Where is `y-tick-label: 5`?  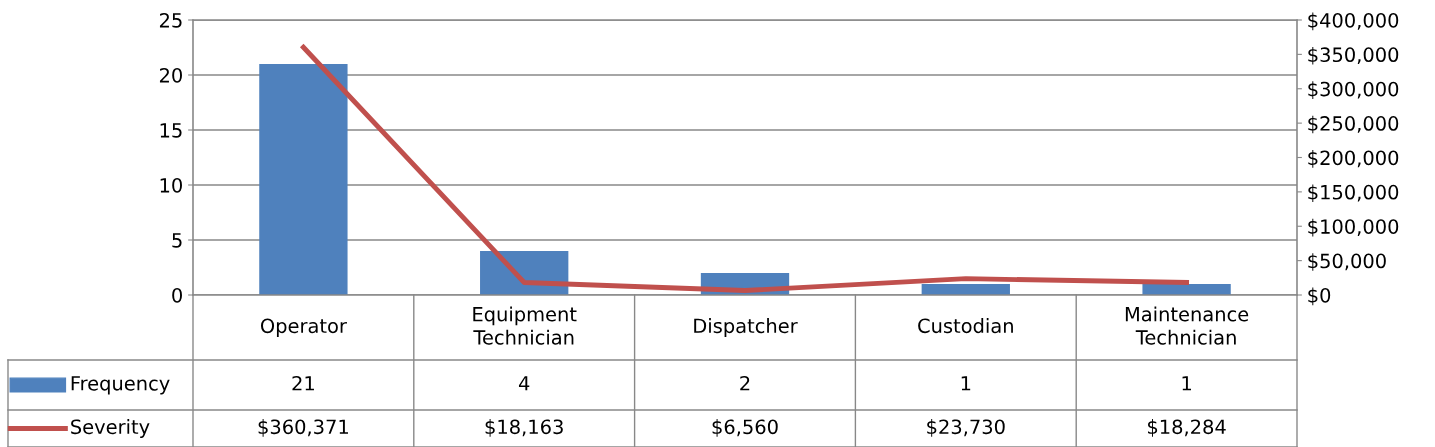 y-tick-label: 5 is located at coordinates (177, 240).